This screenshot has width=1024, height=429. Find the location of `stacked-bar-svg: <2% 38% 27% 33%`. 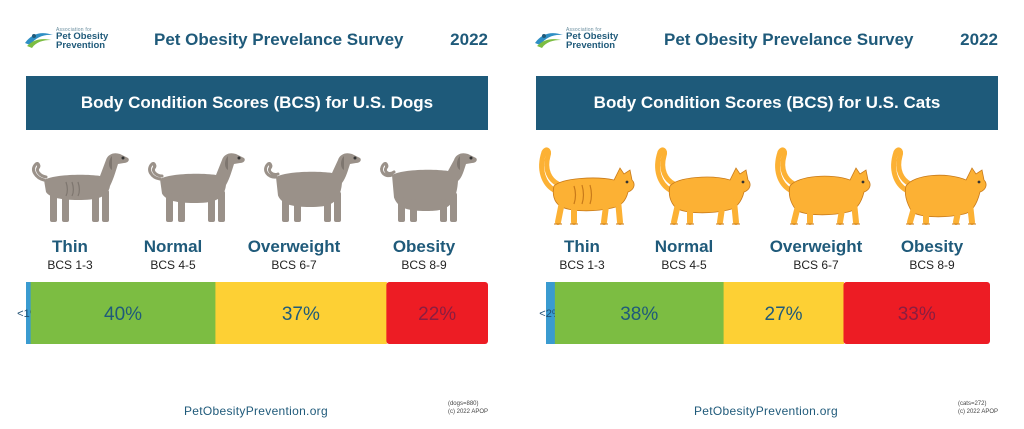

stacked-bar-svg: <2% 38% 27% 33% is located at coordinates (764, 313).